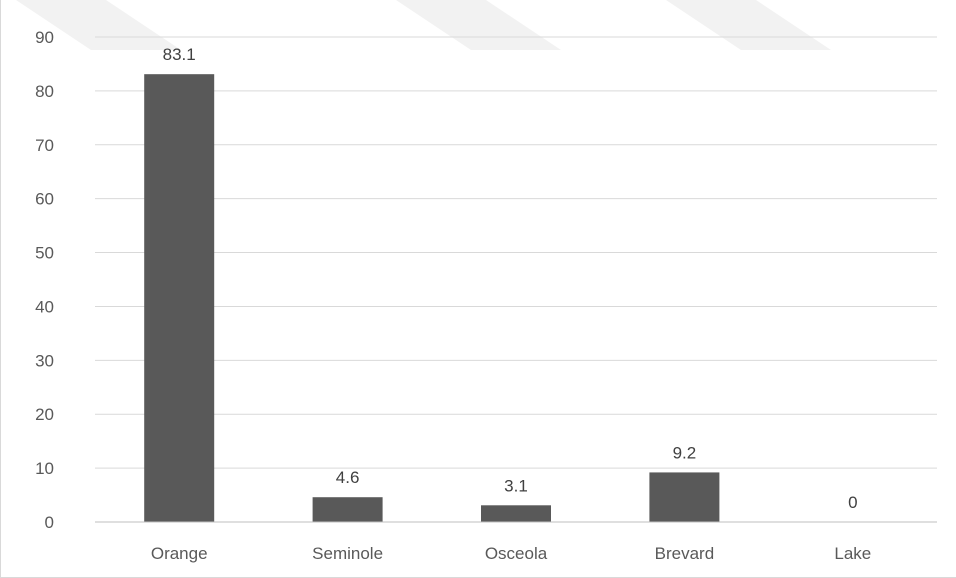 The image size is (956, 578). I want to click on data-label-osceola: 3.1, so click(516, 485).